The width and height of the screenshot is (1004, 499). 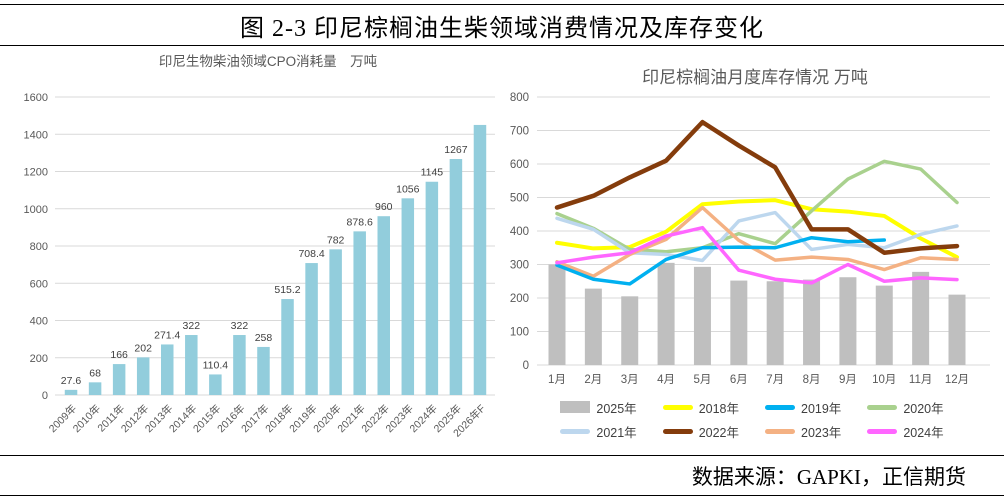 What do you see at coordinates (519, 165) in the screenshot?
I see `y-tick-label: 600` at bounding box center [519, 165].